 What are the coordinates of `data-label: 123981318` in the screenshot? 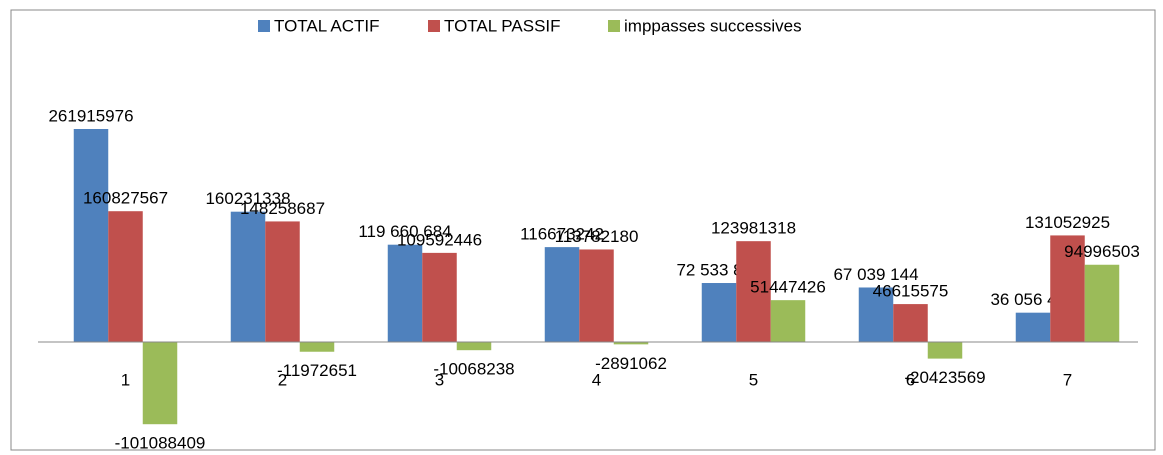 It's located at (753, 228).